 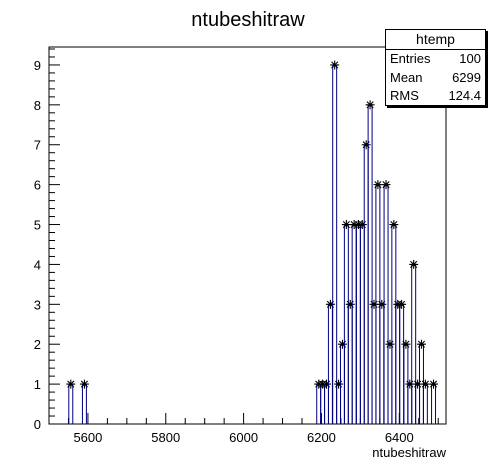 I want to click on y-tick-label: 5, so click(x=37, y=225).